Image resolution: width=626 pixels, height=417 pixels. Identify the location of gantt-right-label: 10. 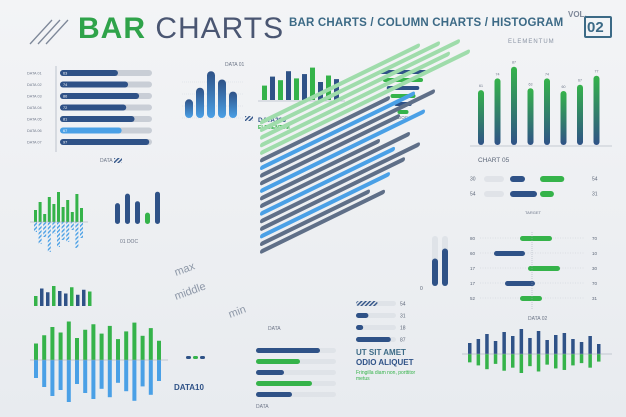
(595, 253).